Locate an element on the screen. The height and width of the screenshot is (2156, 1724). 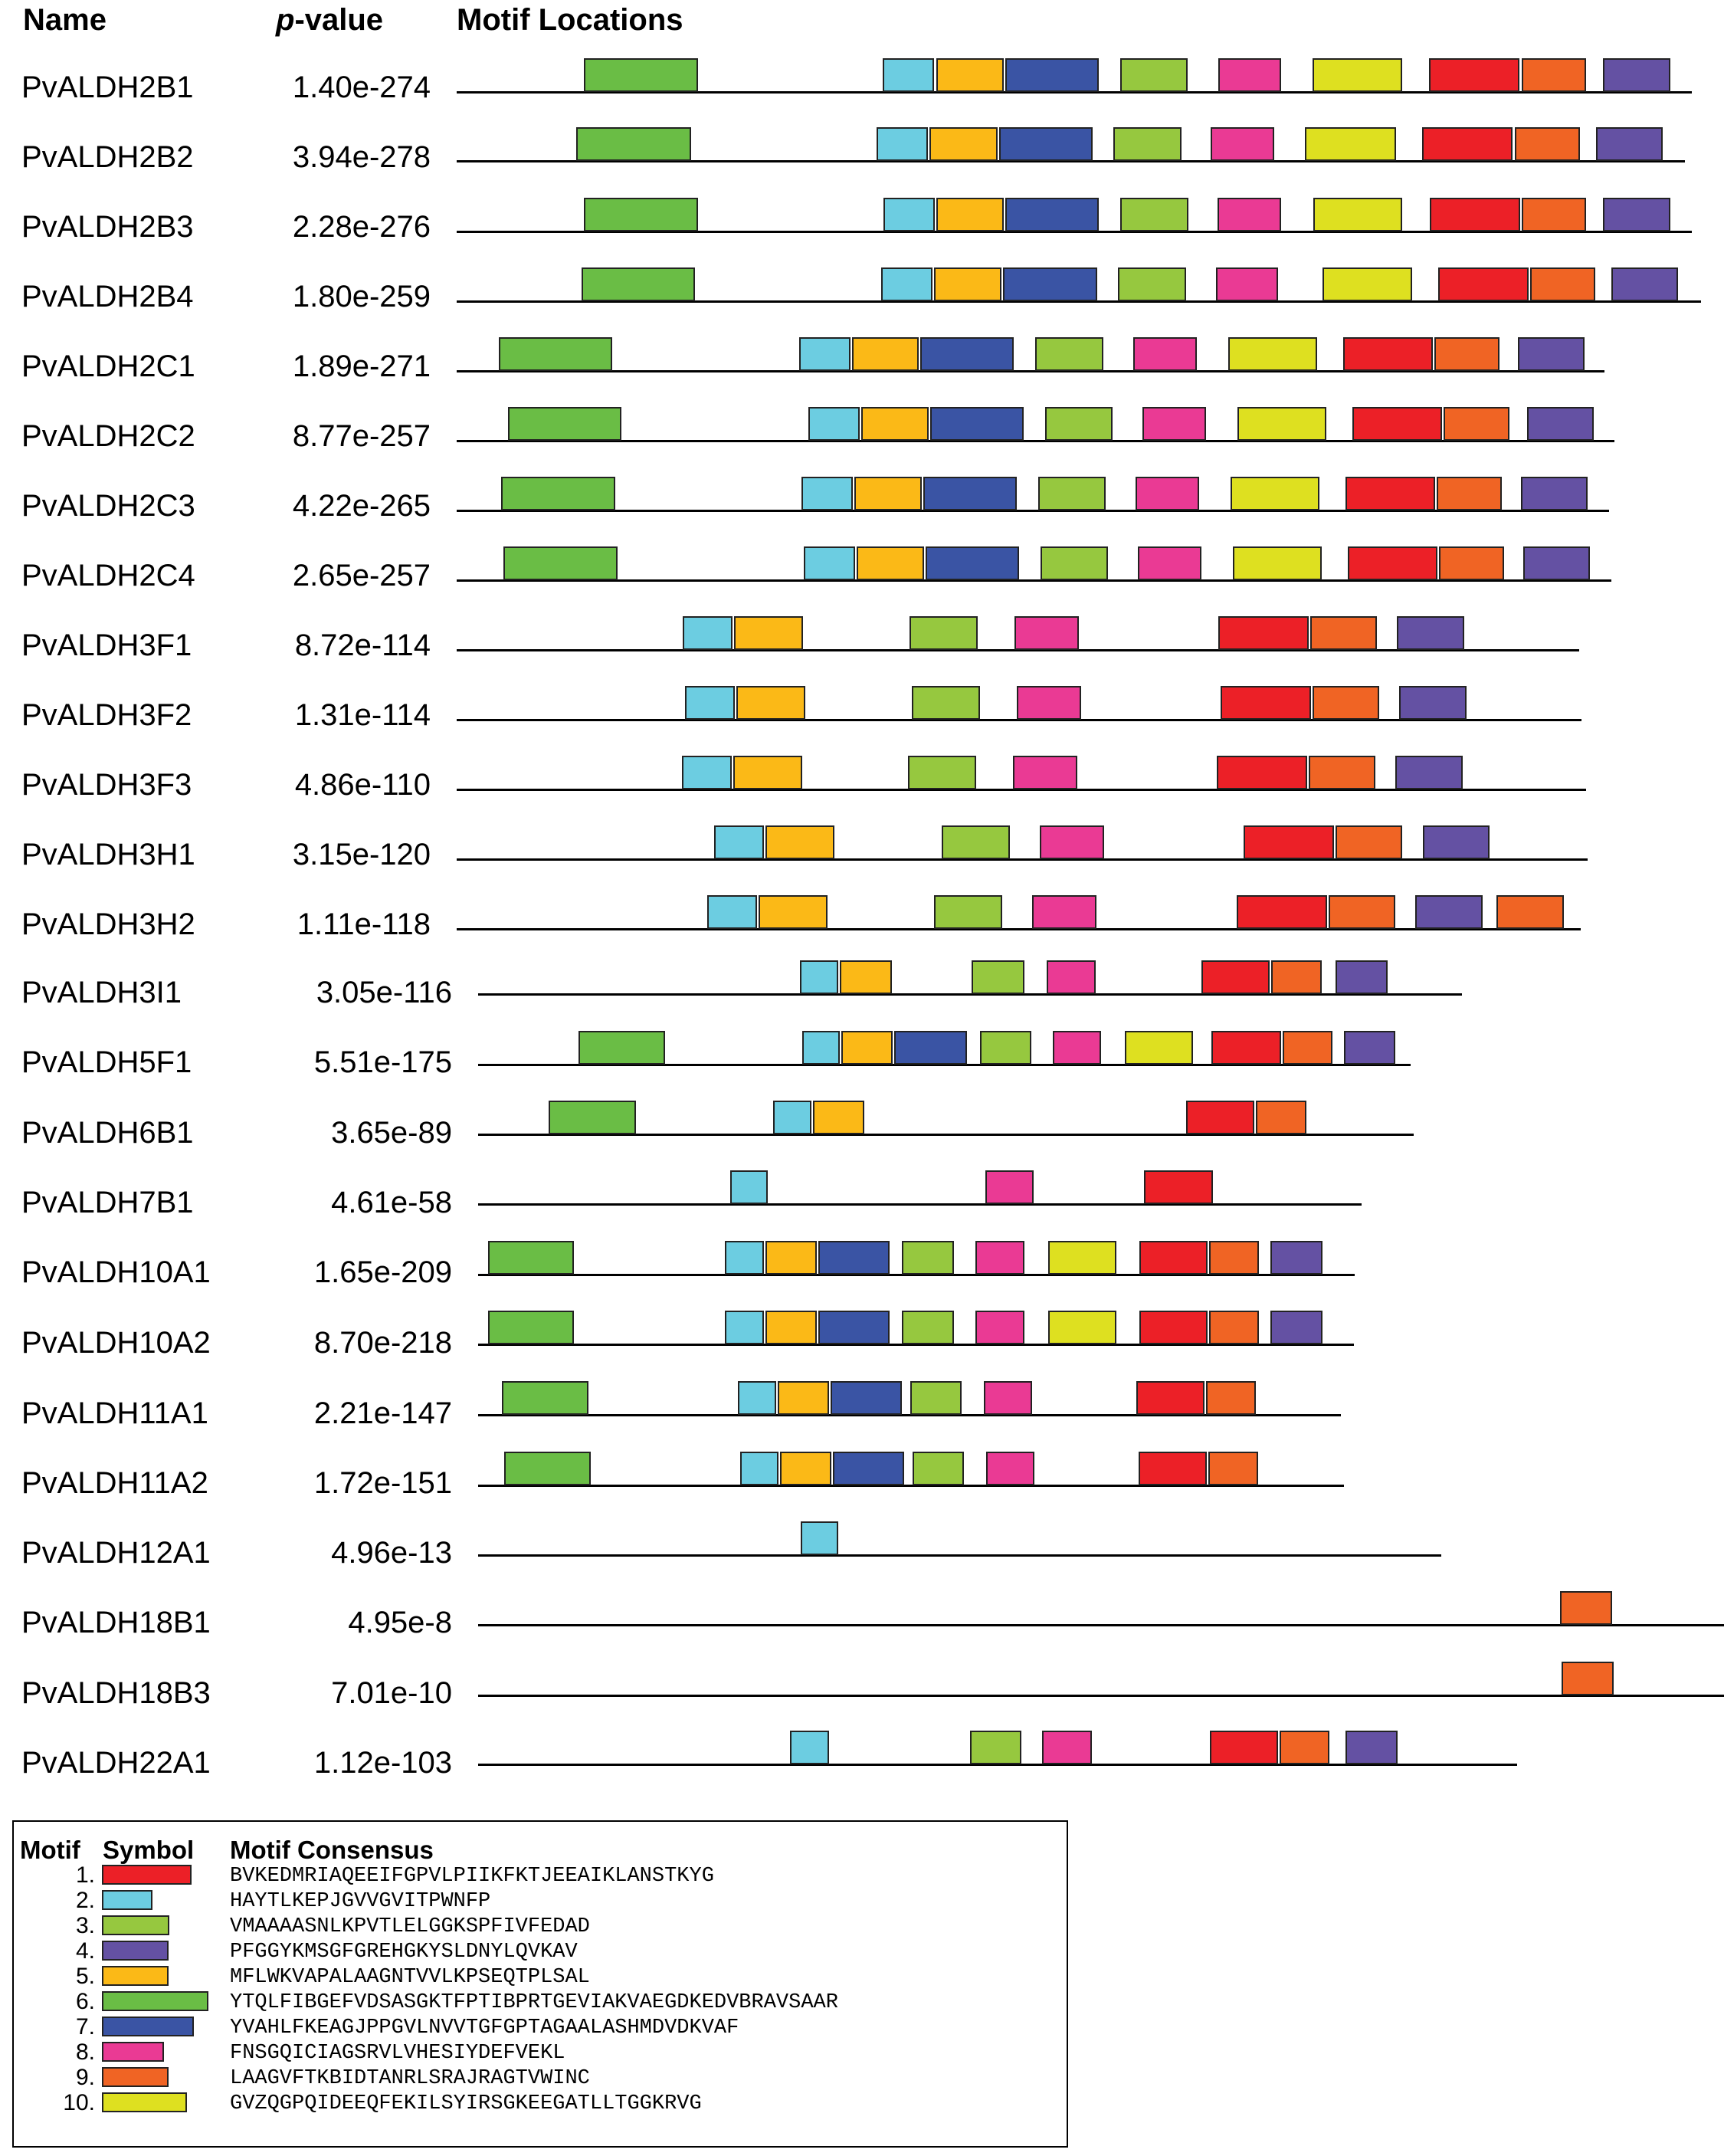
legend-motif-number: 4. is located at coordinates (85, 1951).